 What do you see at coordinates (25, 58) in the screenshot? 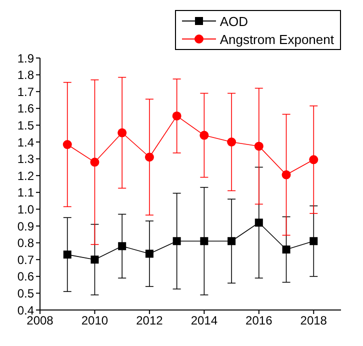
I see `y-tick-label: 1.9` at bounding box center [25, 58].